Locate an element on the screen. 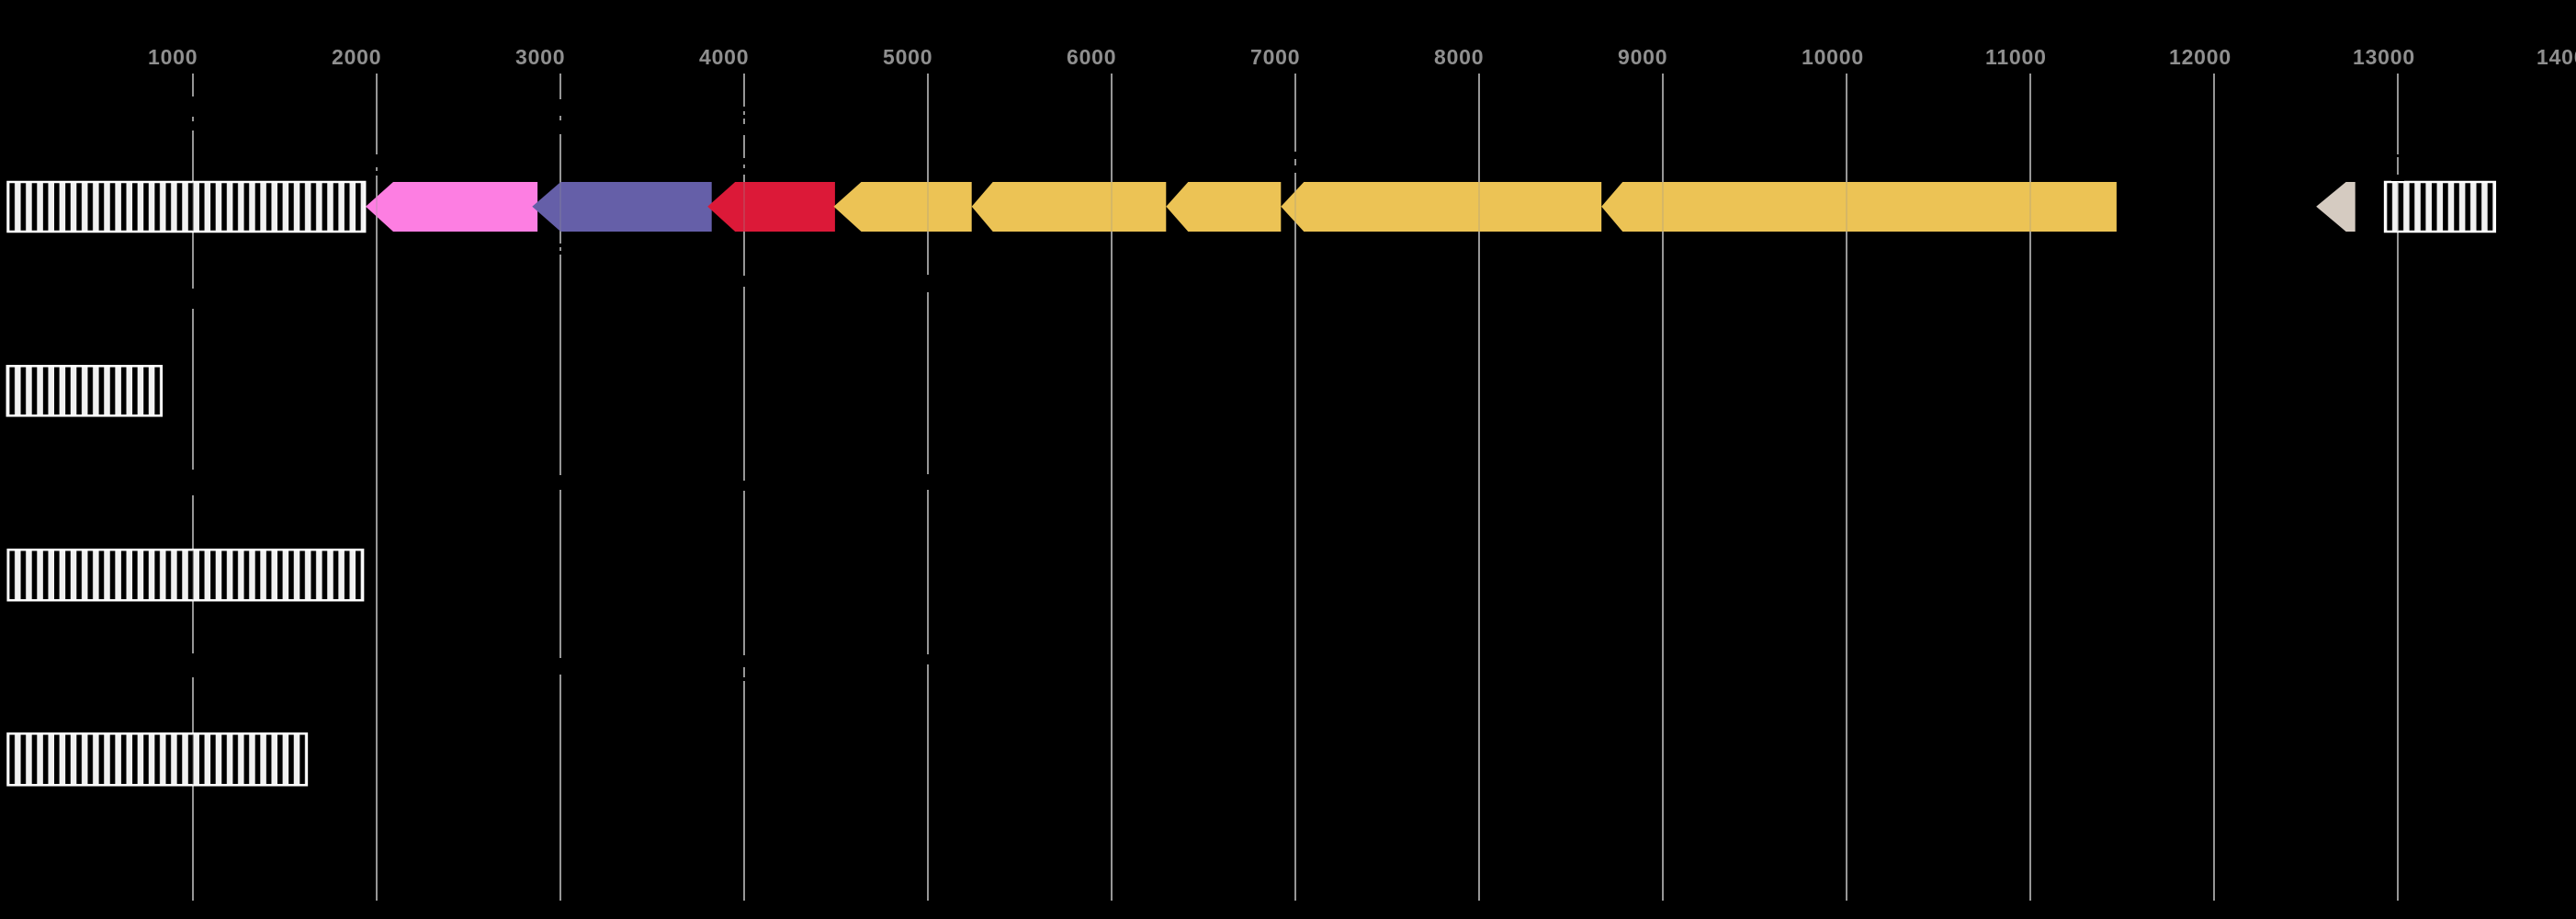 This screenshot has height=919, width=2576. svg-text: 11000 is located at coordinates (2016, 57).